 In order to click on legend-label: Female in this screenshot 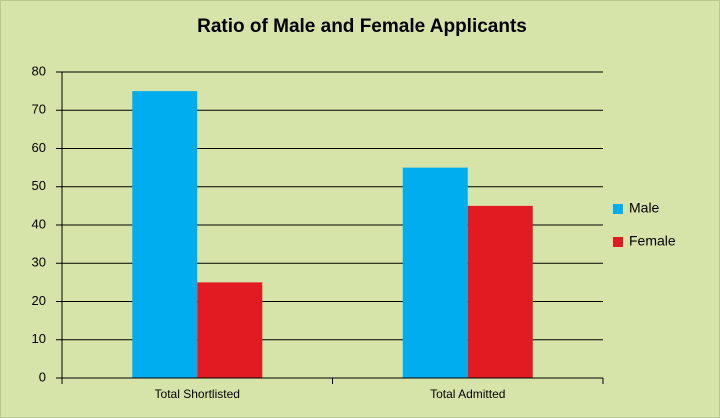, I will do `click(652, 241)`.